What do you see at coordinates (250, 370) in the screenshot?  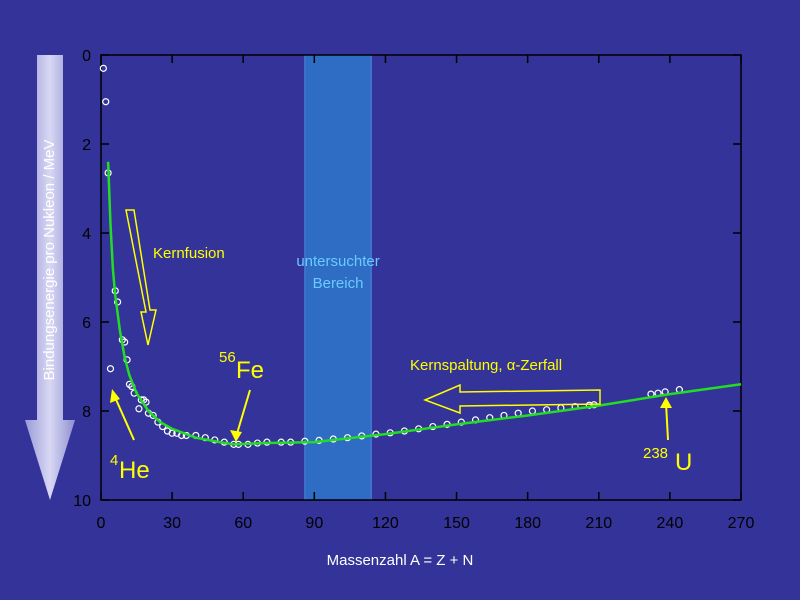 I see `fe-symbol: Fe` at bounding box center [250, 370].